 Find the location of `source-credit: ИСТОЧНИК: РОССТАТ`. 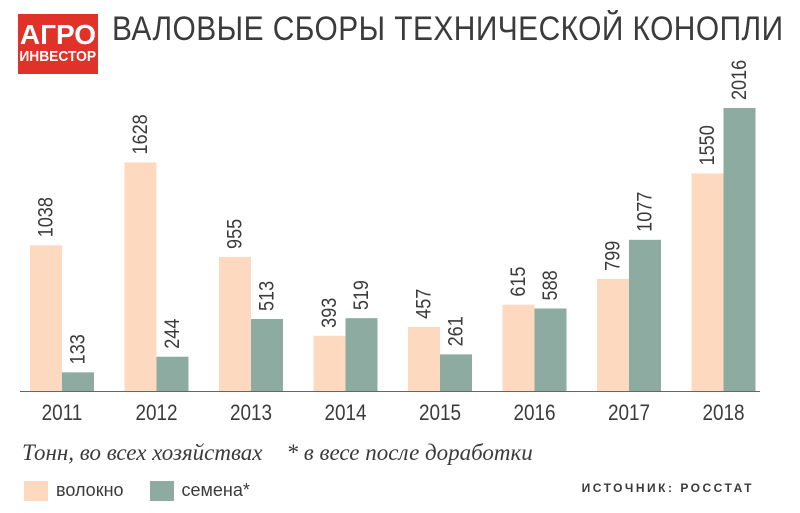

source-credit: ИСТОЧНИК: РОССТАТ is located at coordinates (667, 488).